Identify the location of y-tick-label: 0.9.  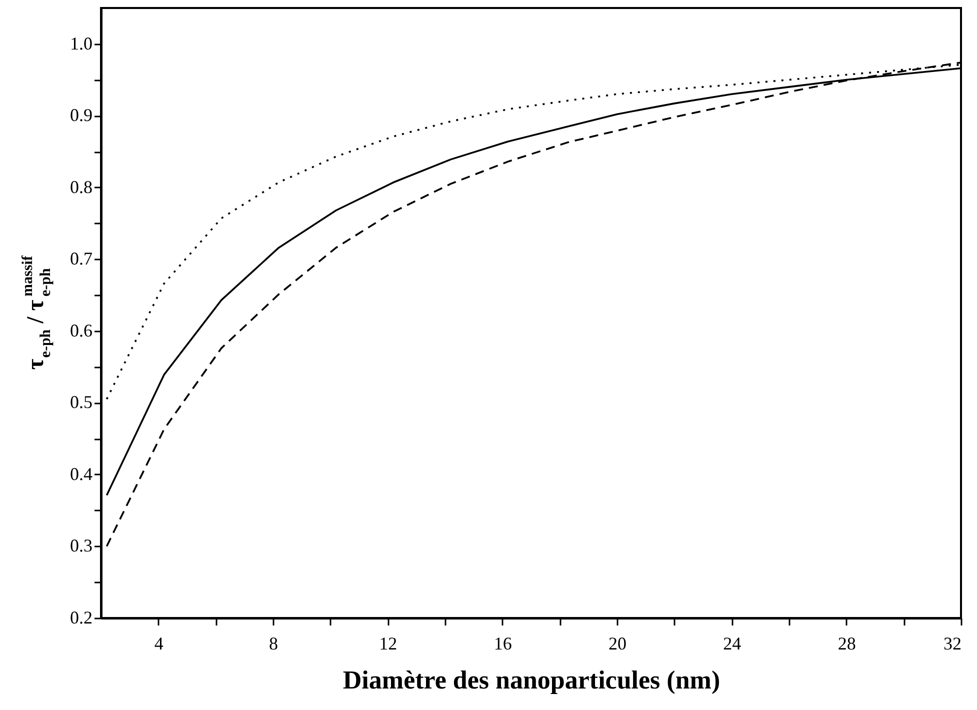
(81, 115).